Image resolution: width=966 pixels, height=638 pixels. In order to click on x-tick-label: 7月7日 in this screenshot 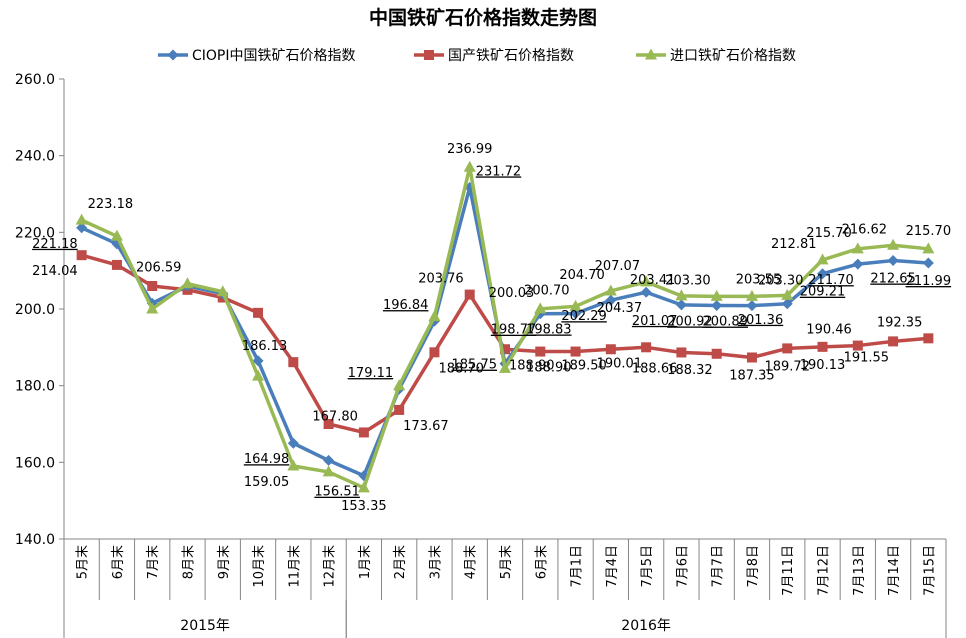, I will do `click(718, 566)`.